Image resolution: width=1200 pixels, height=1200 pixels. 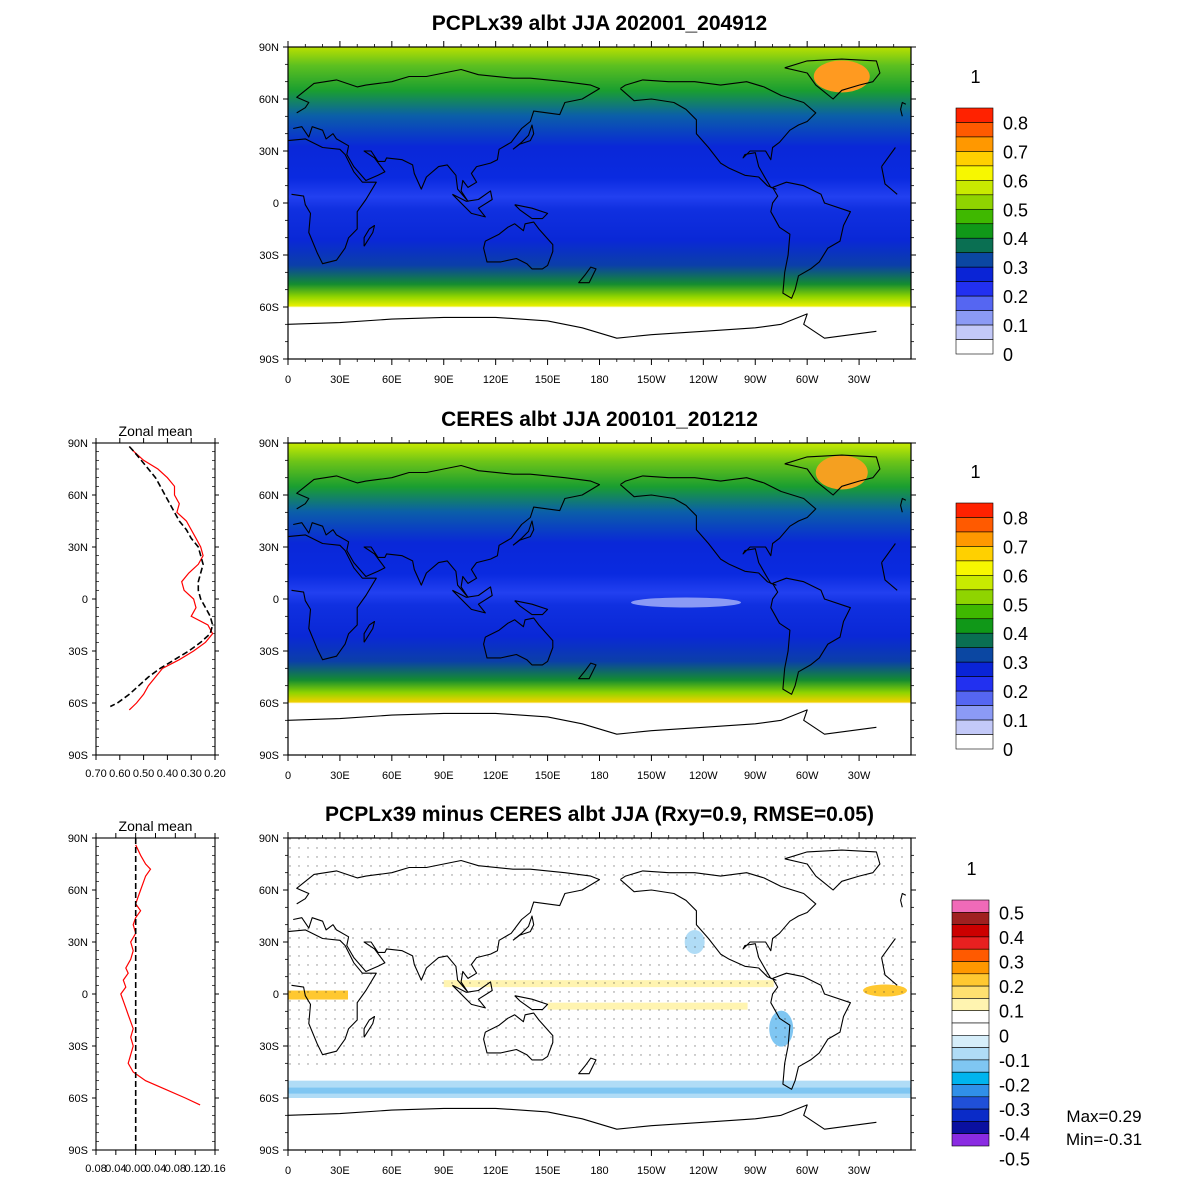 What do you see at coordinates (392, 776) in the screenshot?
I see `x-tick-label: 60E` at bounding box center [392, 776].